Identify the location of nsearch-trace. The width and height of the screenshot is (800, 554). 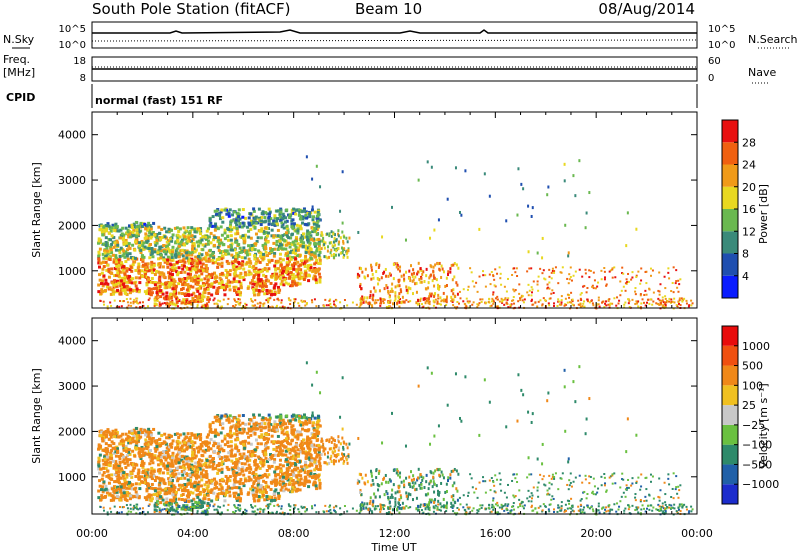
(394, 40).